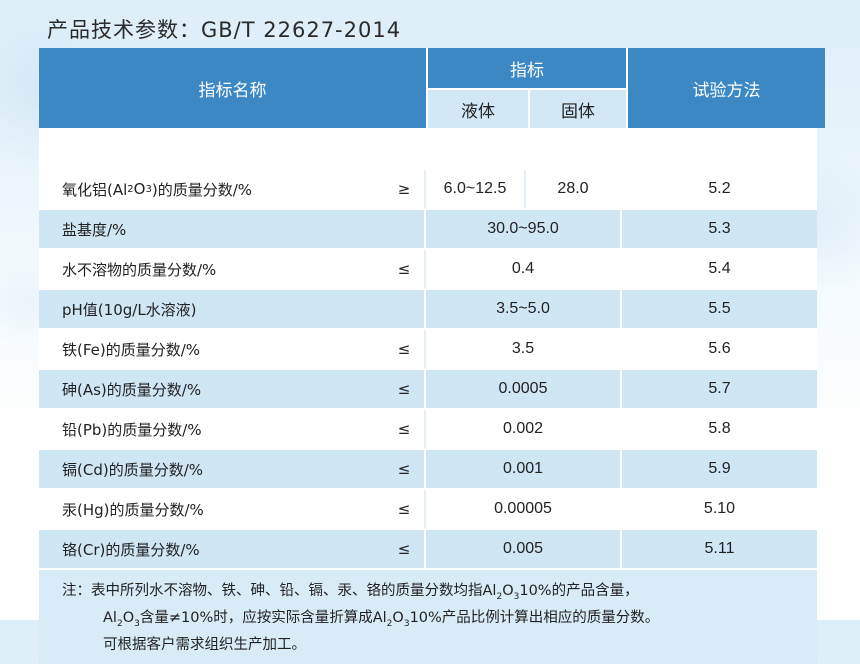 The height and width of the screenshot is (664, 860). What do you see at coordinates (474, 189) in the screenshot?
I see `row-liquid-value: 6.0~12.5` at bounding box center [474, 189].